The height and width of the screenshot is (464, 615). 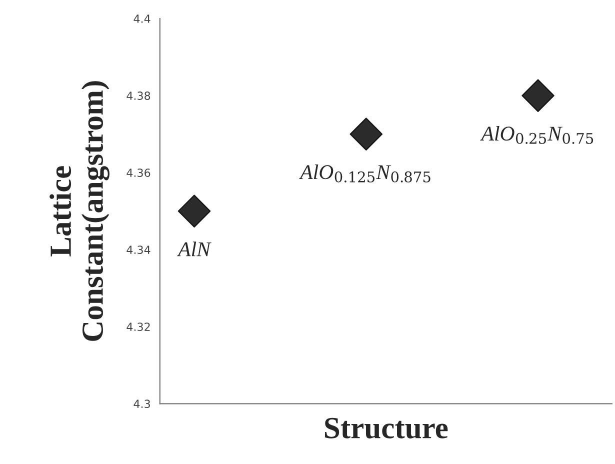 What do you see at coordinates (138, 327) in the screenshot?
I see `y-tick-label: 4.32` at bounding box center [138, 327].